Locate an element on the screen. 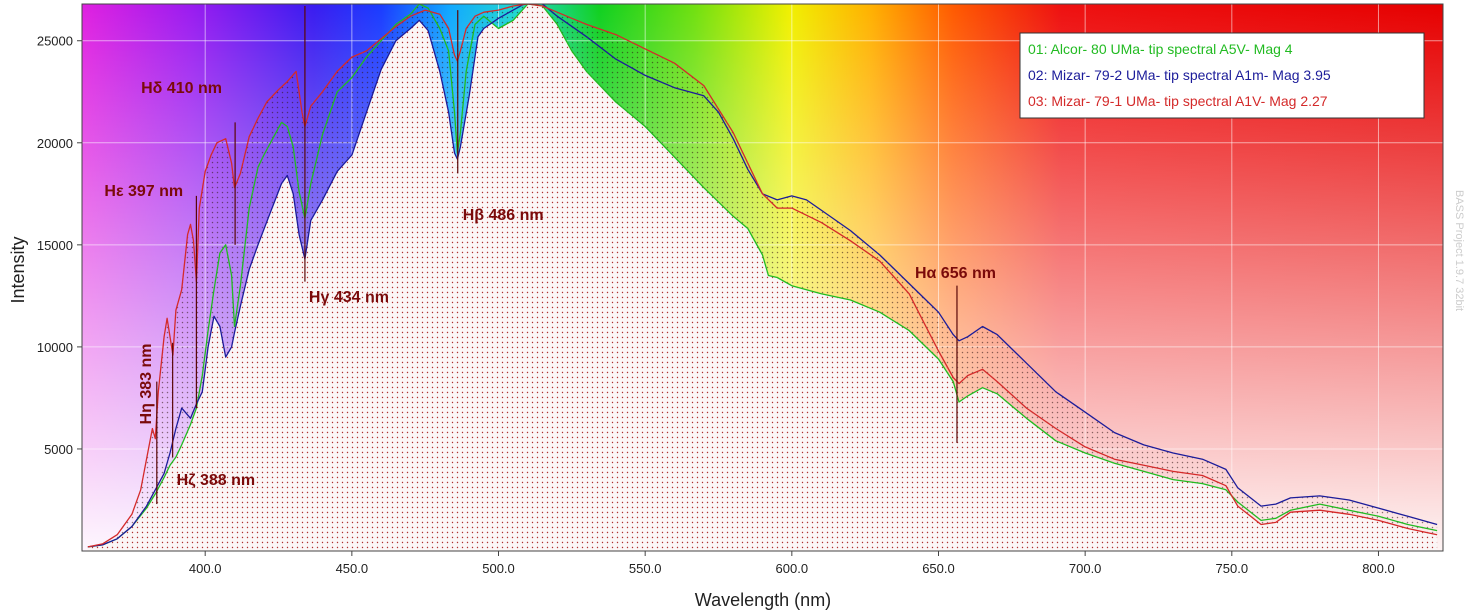  x-tick-label: 700.0 is located at coordinates (1085, 568).